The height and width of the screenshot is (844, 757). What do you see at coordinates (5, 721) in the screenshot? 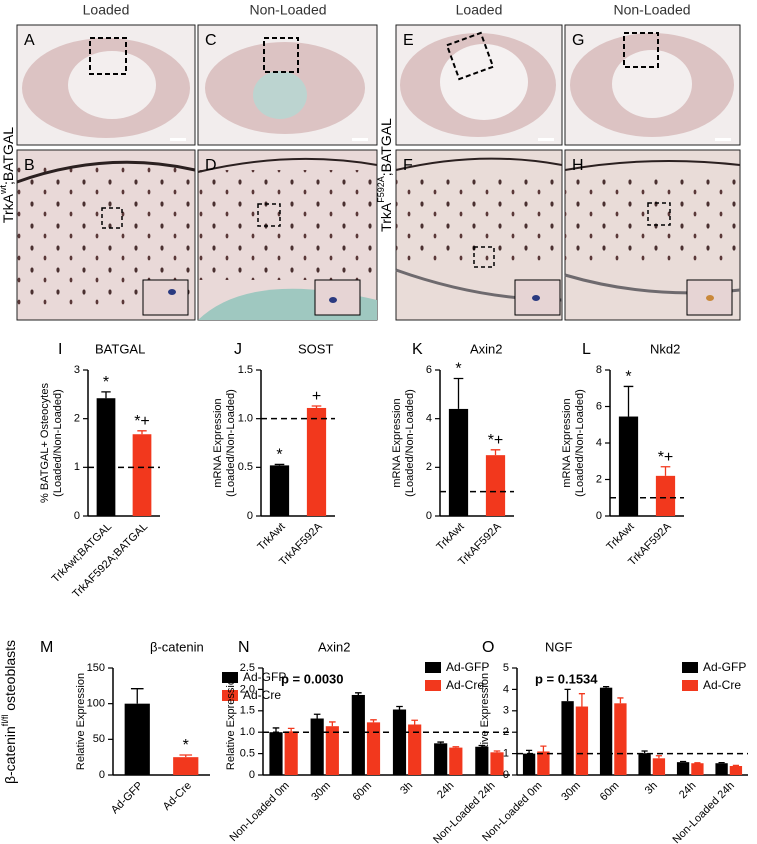
I see `row-label-sup: fl/fl` at bounding box center [5, 721].